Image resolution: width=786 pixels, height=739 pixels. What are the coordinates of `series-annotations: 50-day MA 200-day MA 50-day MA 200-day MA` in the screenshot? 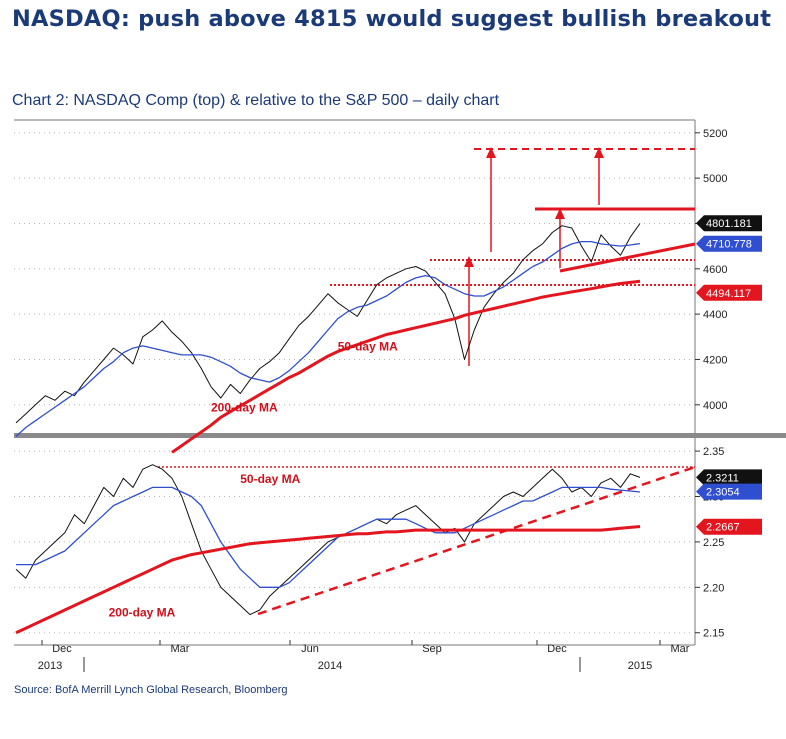 It's located at (253, 479).